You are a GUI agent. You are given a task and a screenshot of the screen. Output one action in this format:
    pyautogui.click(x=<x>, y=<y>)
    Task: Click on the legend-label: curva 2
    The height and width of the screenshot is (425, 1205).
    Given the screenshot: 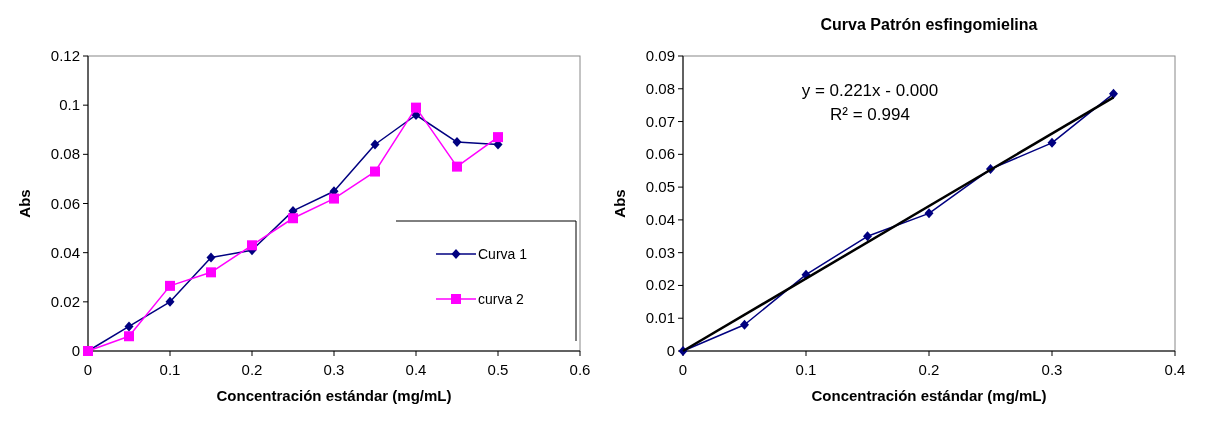 What is the action you would take?
    pyautogui.click(x=501, y=299)
    